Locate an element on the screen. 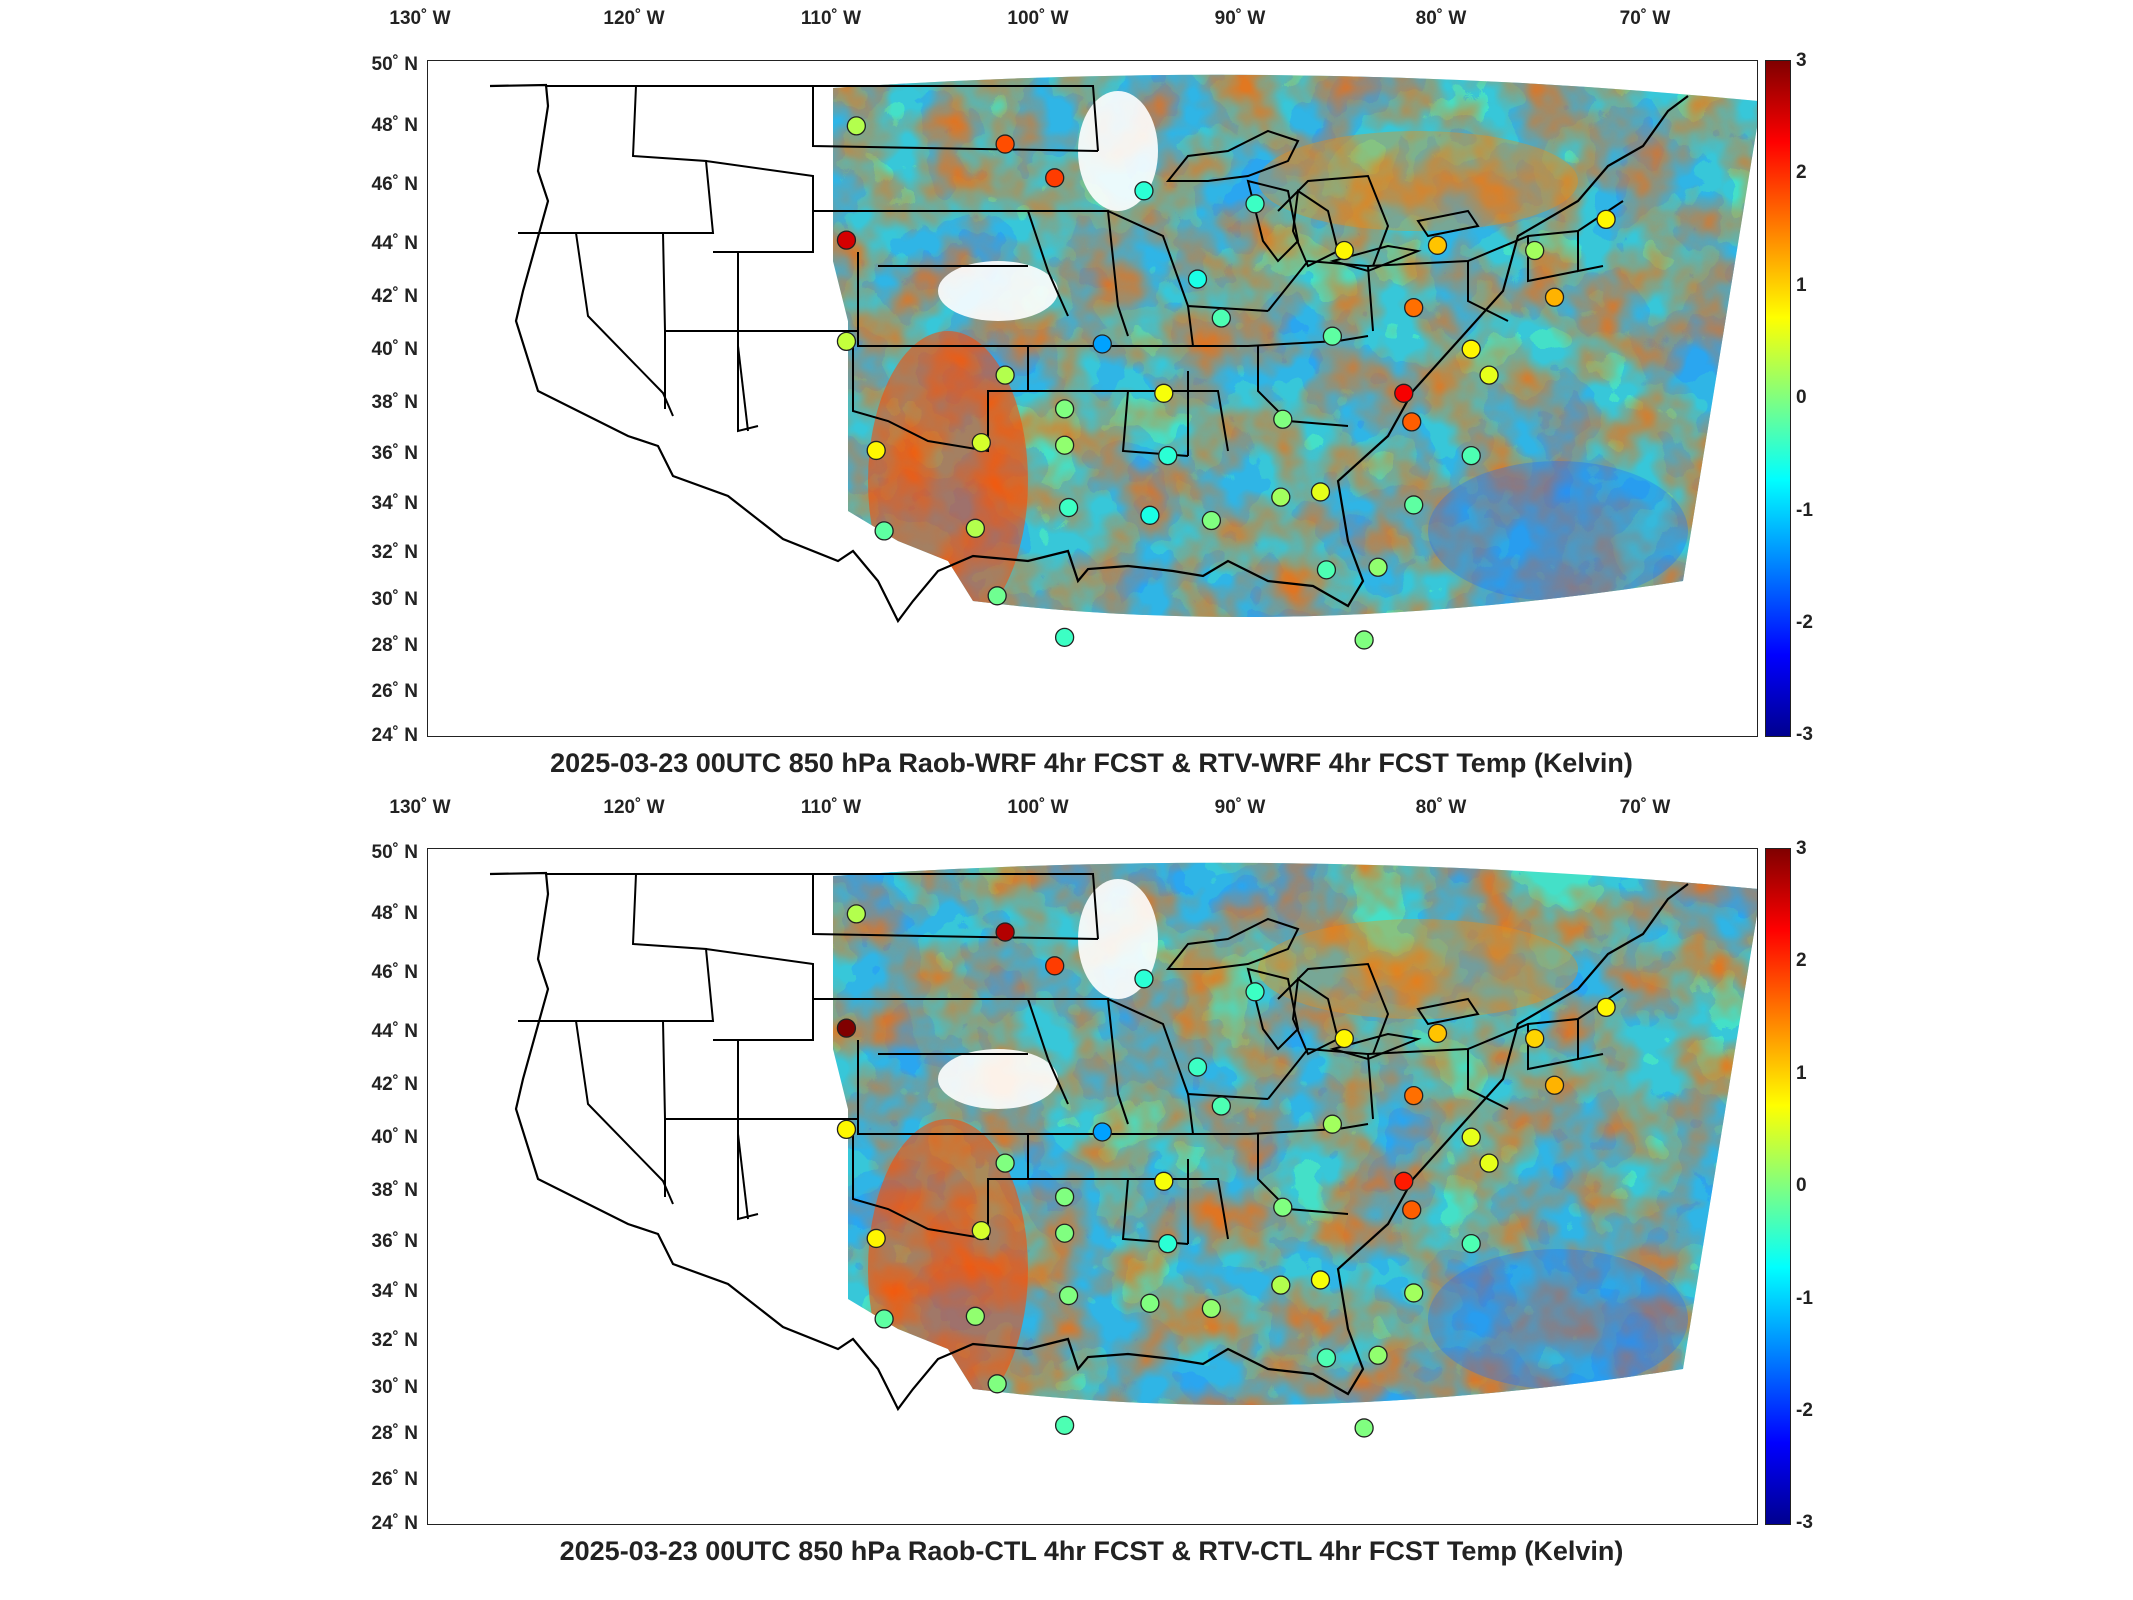 Image resolution: width=2133 pixels, height=1600 pixels. lat-label-42n: 42˚ N is located at coordinates (394, 1084).